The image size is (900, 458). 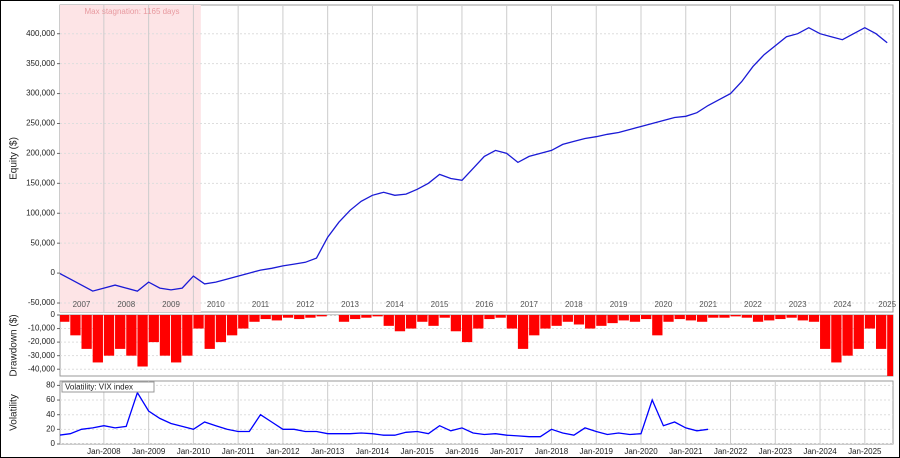 I want to click on x-tick-label: Jan-2019, so click(x=597, y=451).